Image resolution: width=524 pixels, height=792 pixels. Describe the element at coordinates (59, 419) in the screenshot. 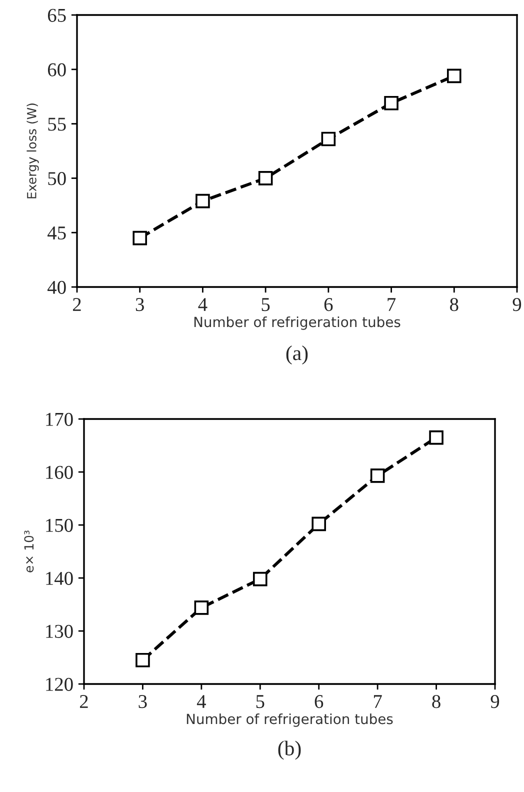

I see `y-tick-label: 170` at that location.